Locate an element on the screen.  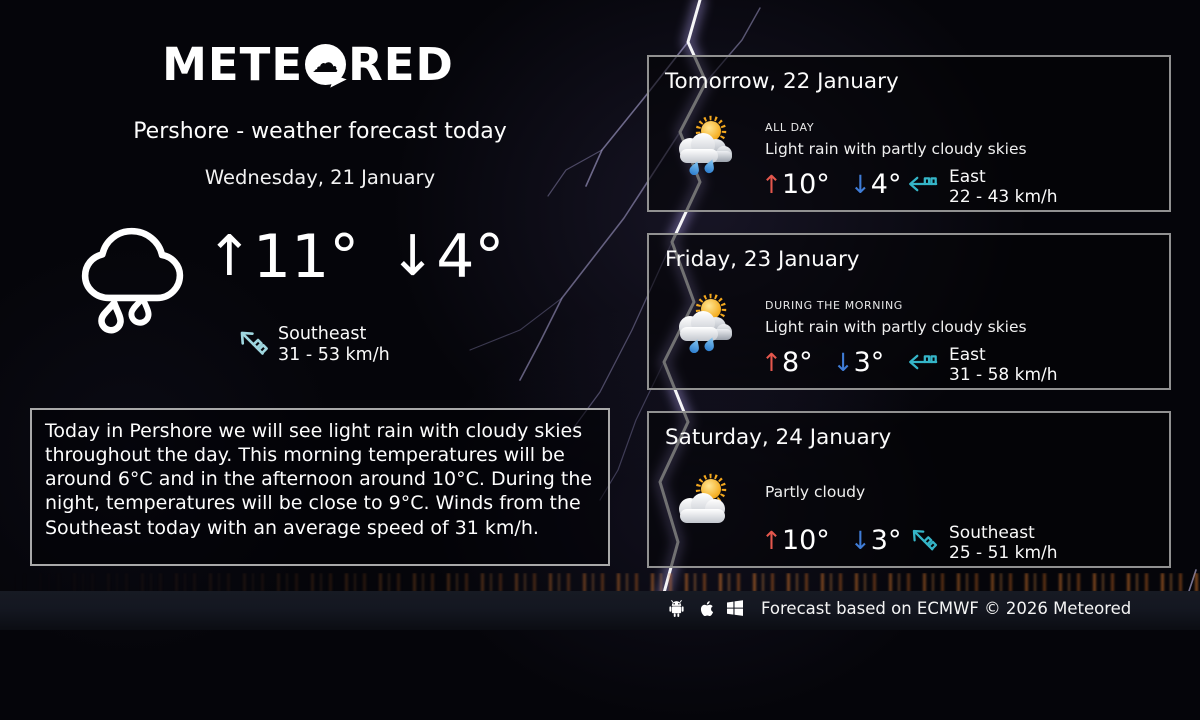
city-lights-horizon is located at coordinates (600, 582).